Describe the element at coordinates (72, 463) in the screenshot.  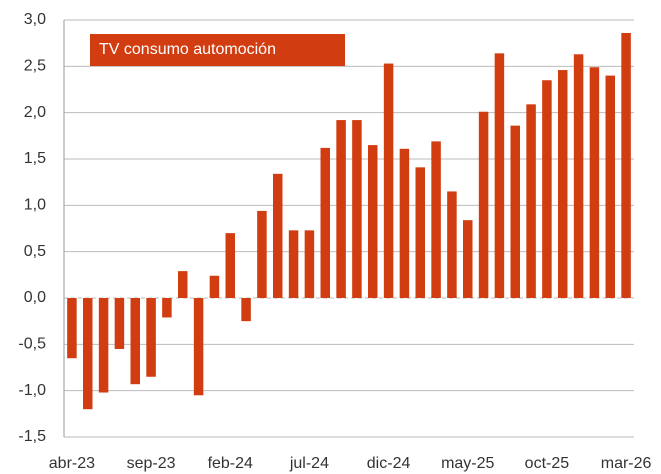
I see `x-tick-label: abr-23` at that location.